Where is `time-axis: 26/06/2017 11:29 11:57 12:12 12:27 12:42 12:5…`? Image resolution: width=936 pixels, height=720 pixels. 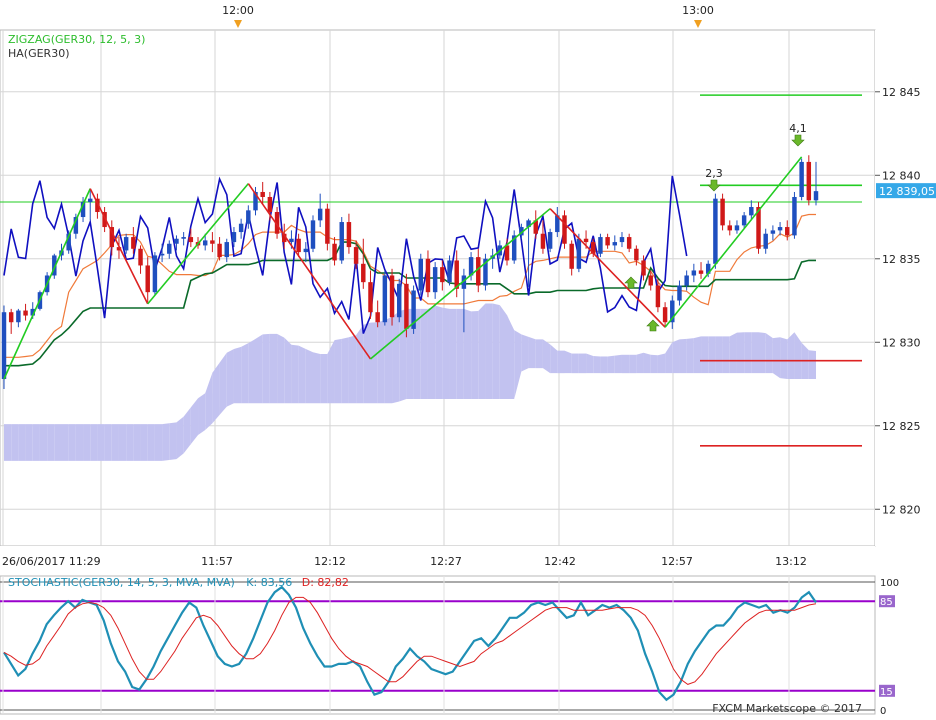 time-axis: 26/06/2017 11:29 11:57 12:12 12:27 12:42 12:5… is located at coordinates (437, 561).